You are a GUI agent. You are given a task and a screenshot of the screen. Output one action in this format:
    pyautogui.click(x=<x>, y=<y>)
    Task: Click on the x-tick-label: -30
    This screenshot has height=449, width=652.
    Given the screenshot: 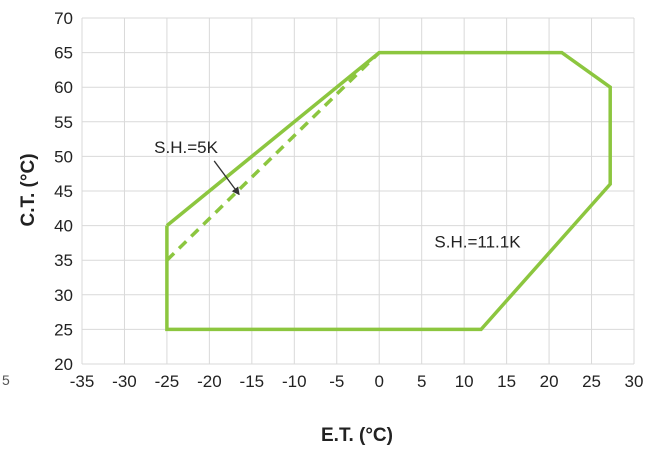 What is the action you would take?
    pyautogui.click(x=124, y=381)
    